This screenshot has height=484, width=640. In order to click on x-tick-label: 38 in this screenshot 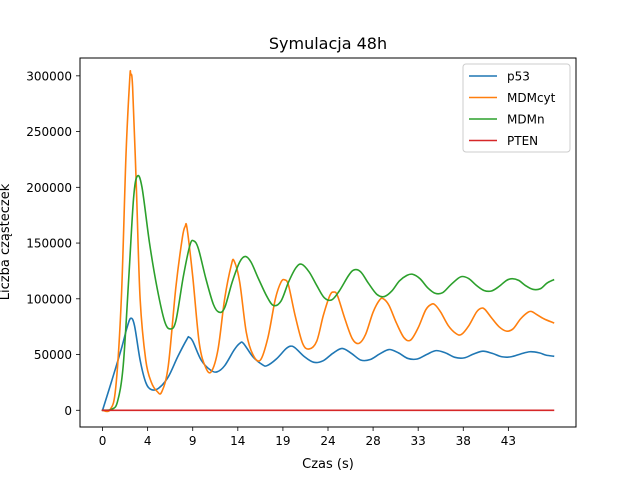, I will do `click(463, 441)`.